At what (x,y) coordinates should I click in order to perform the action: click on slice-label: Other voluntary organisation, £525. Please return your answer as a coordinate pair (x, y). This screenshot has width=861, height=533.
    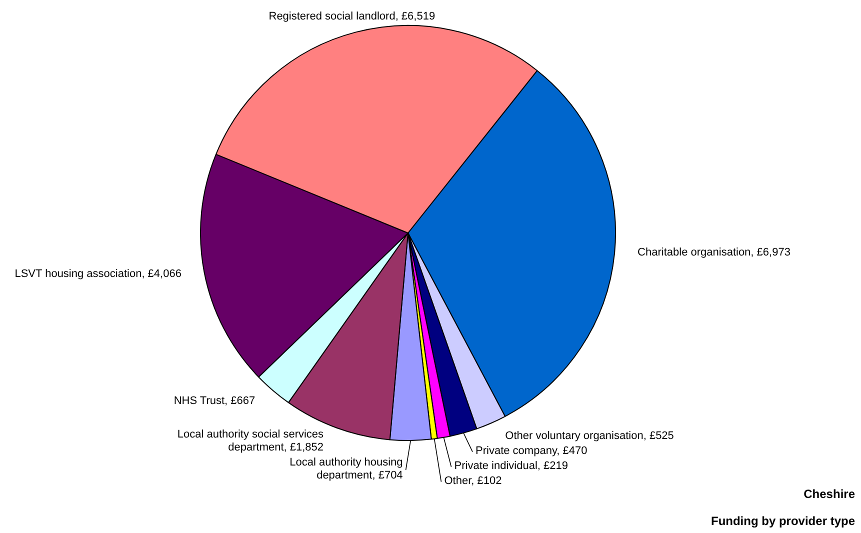
    Looking at the image, I should click on (589, 436).